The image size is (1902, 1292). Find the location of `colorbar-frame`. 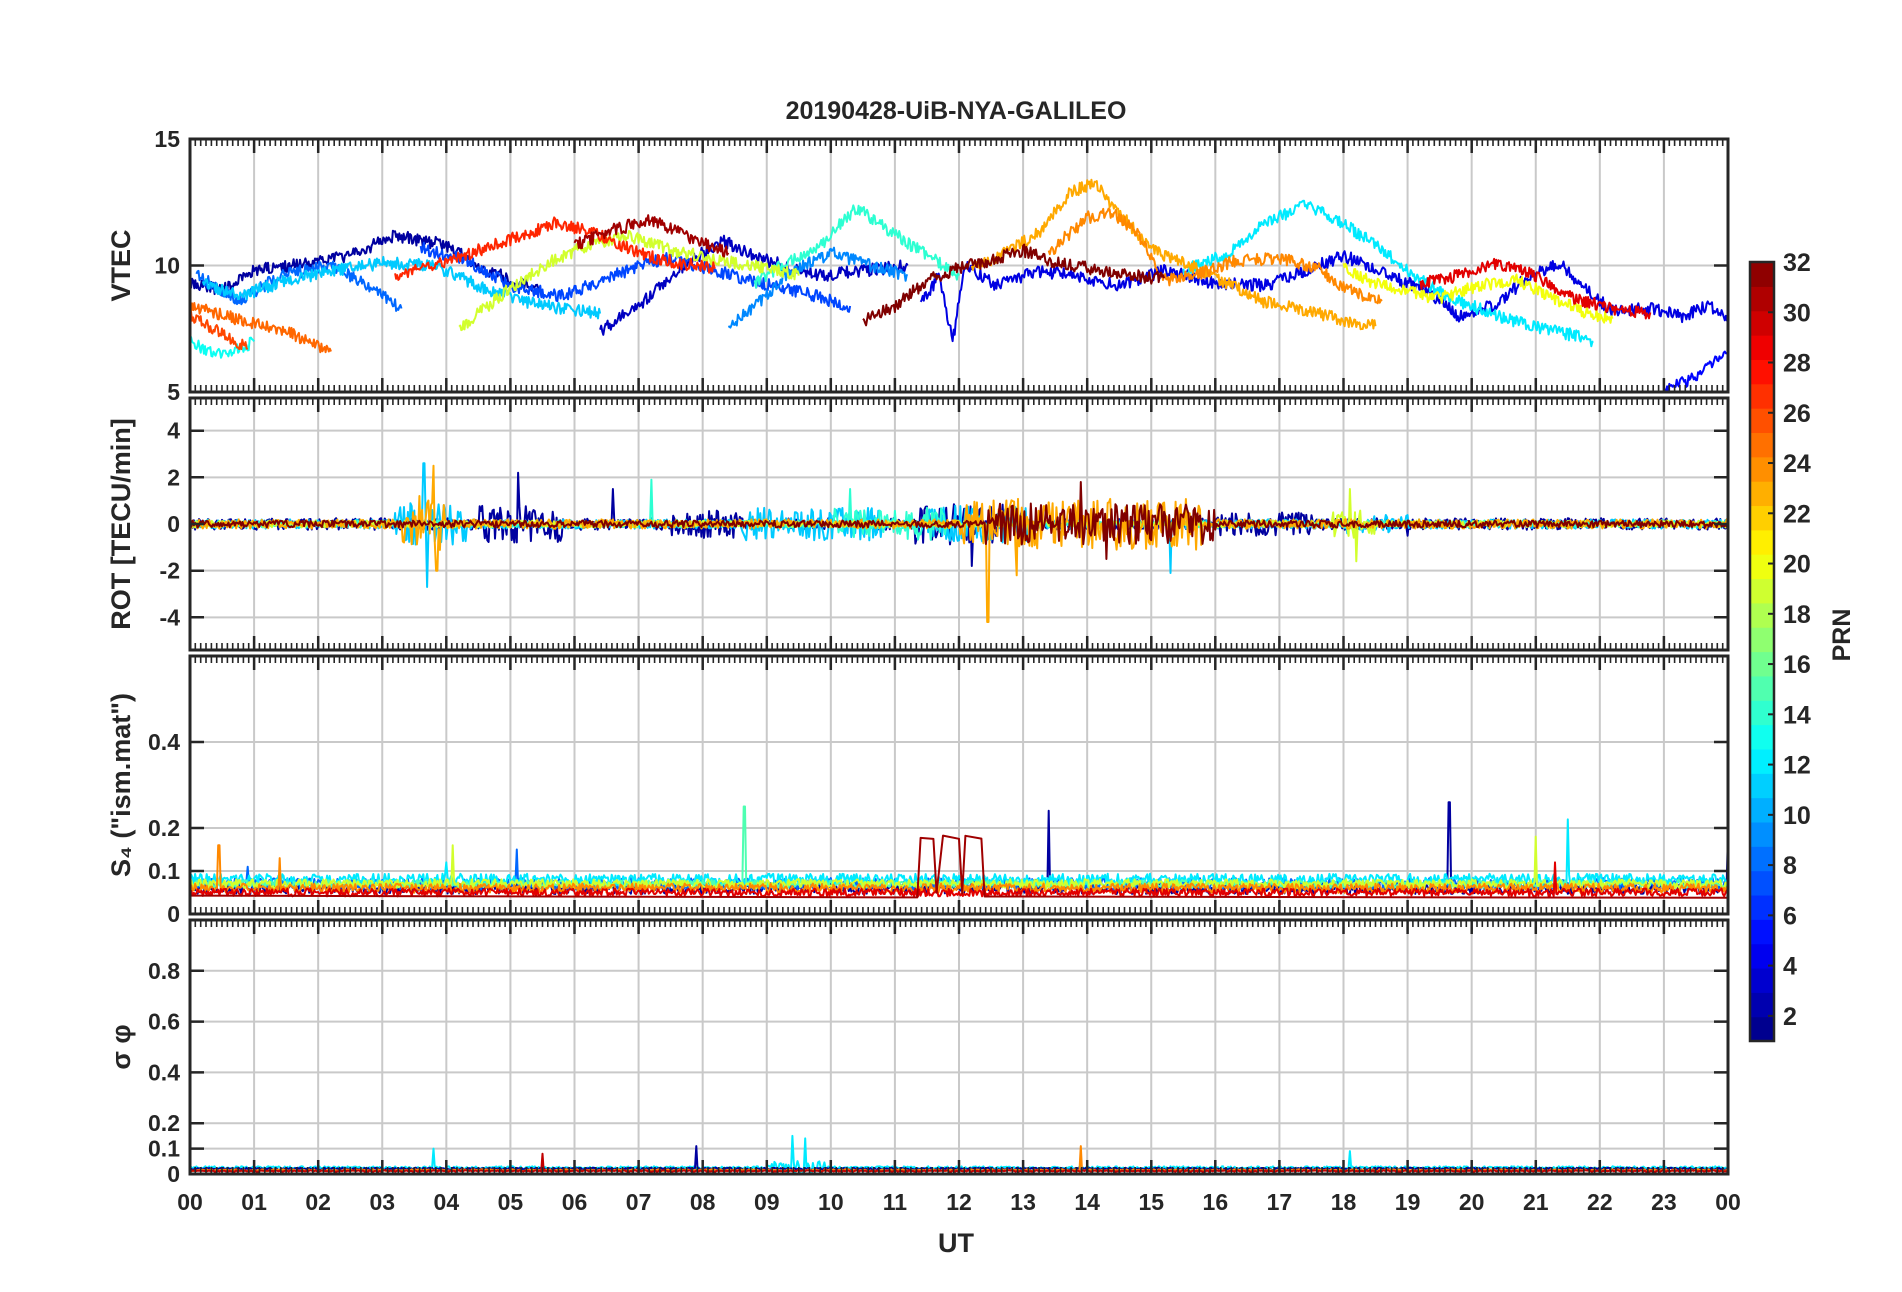

colorbar-frame is located at coordinates (1762, 651).